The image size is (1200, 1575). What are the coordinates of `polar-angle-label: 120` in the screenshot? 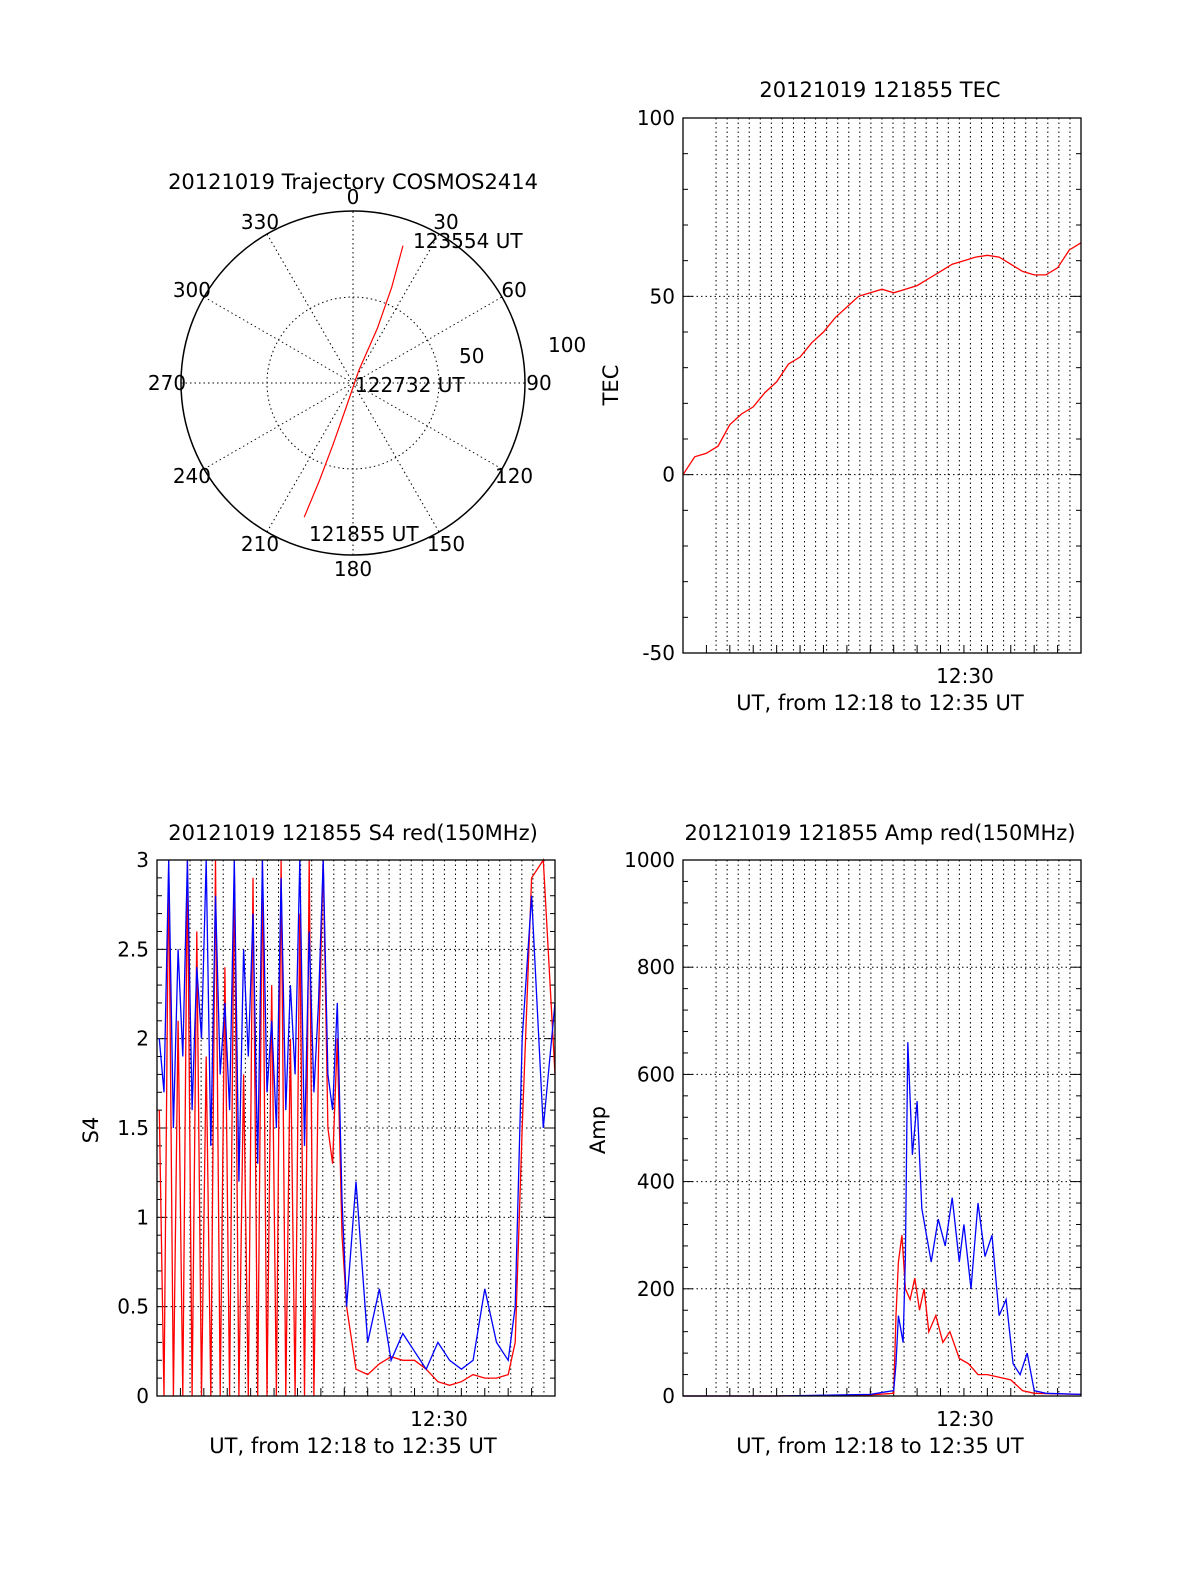 It's located at (514, 476).